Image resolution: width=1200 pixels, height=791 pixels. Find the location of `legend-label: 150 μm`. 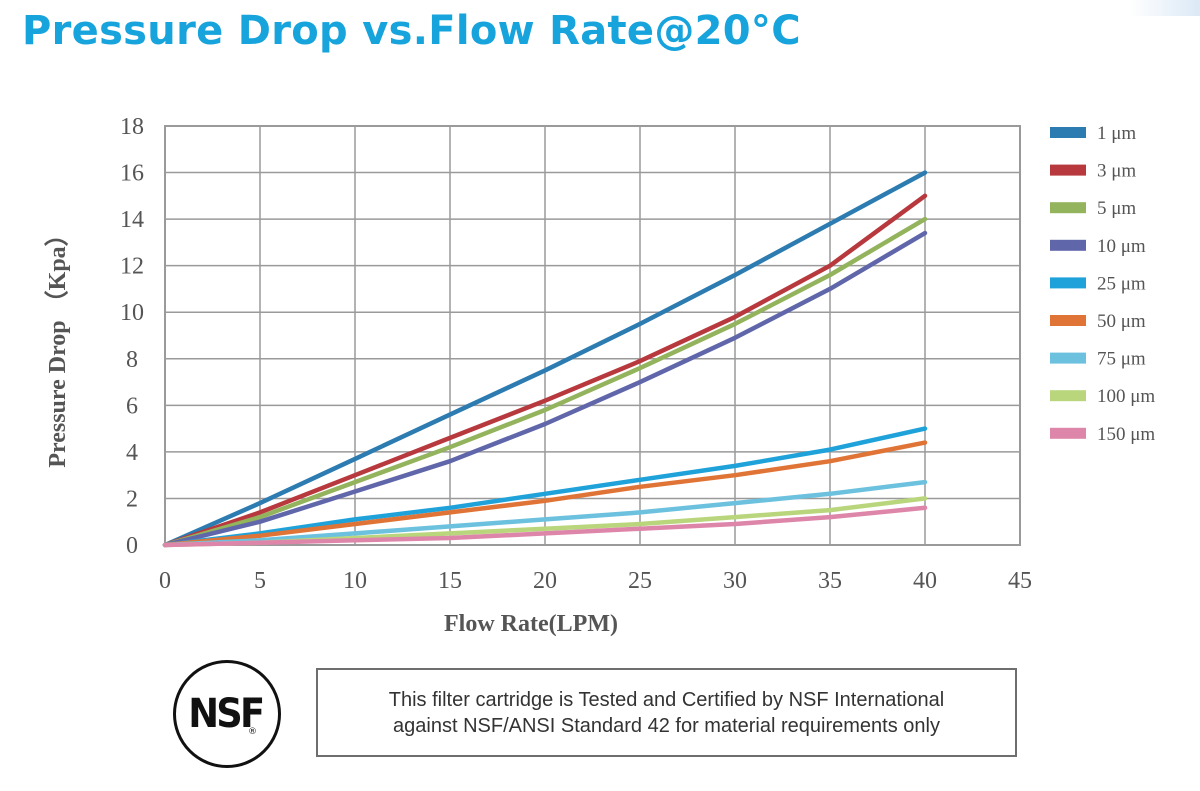

legend-label: 150 μm is located at coordinates (1126, 434).